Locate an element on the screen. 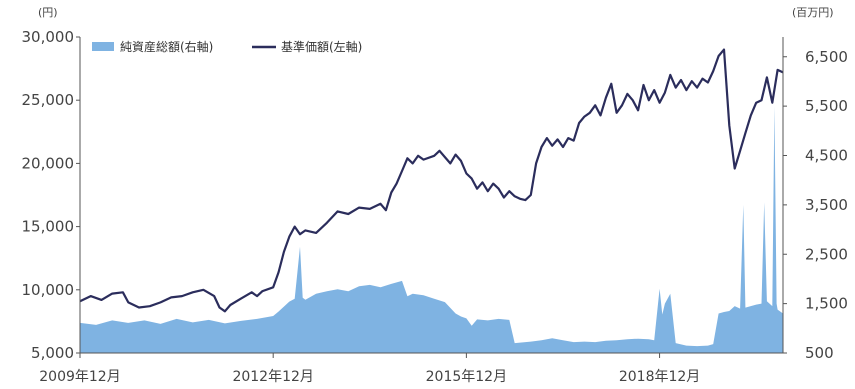 The height and width of the screenshot is (389, 855). x-tick-label: 2015年12月 is located at coordinates (466, 377).